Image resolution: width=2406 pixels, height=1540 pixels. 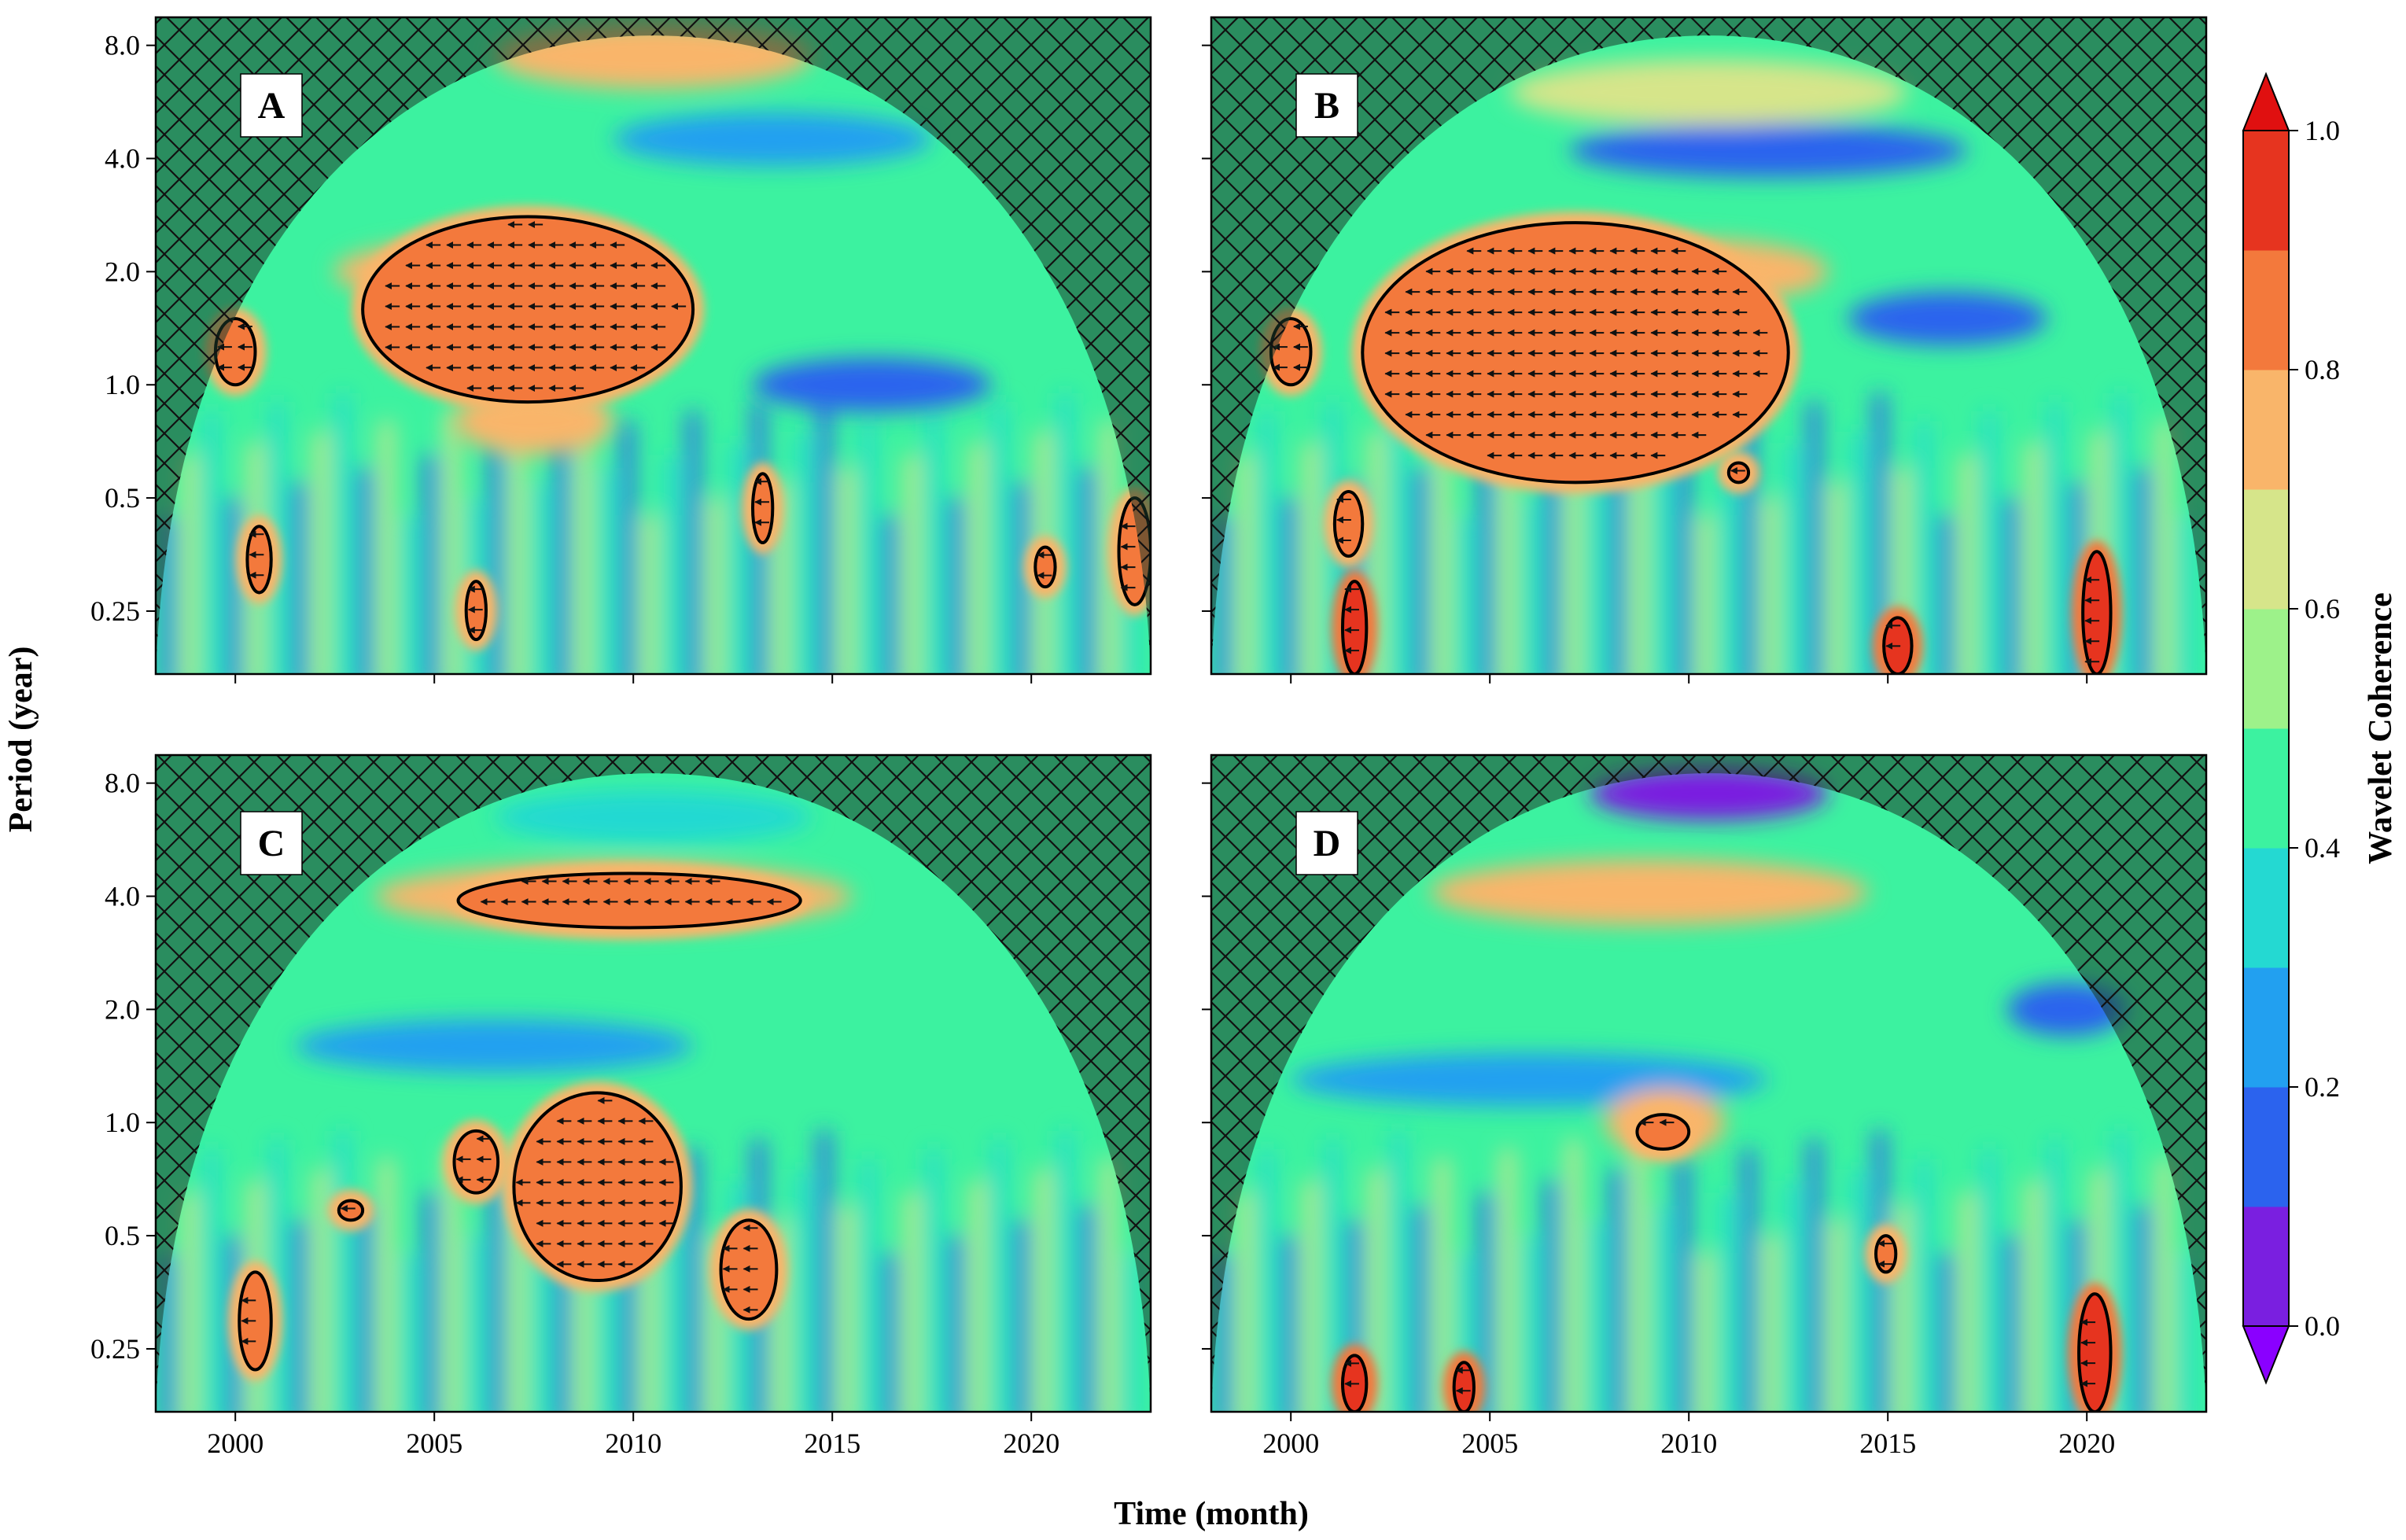 I want to click on colorbar-frame, so click(x=2266, y=728).